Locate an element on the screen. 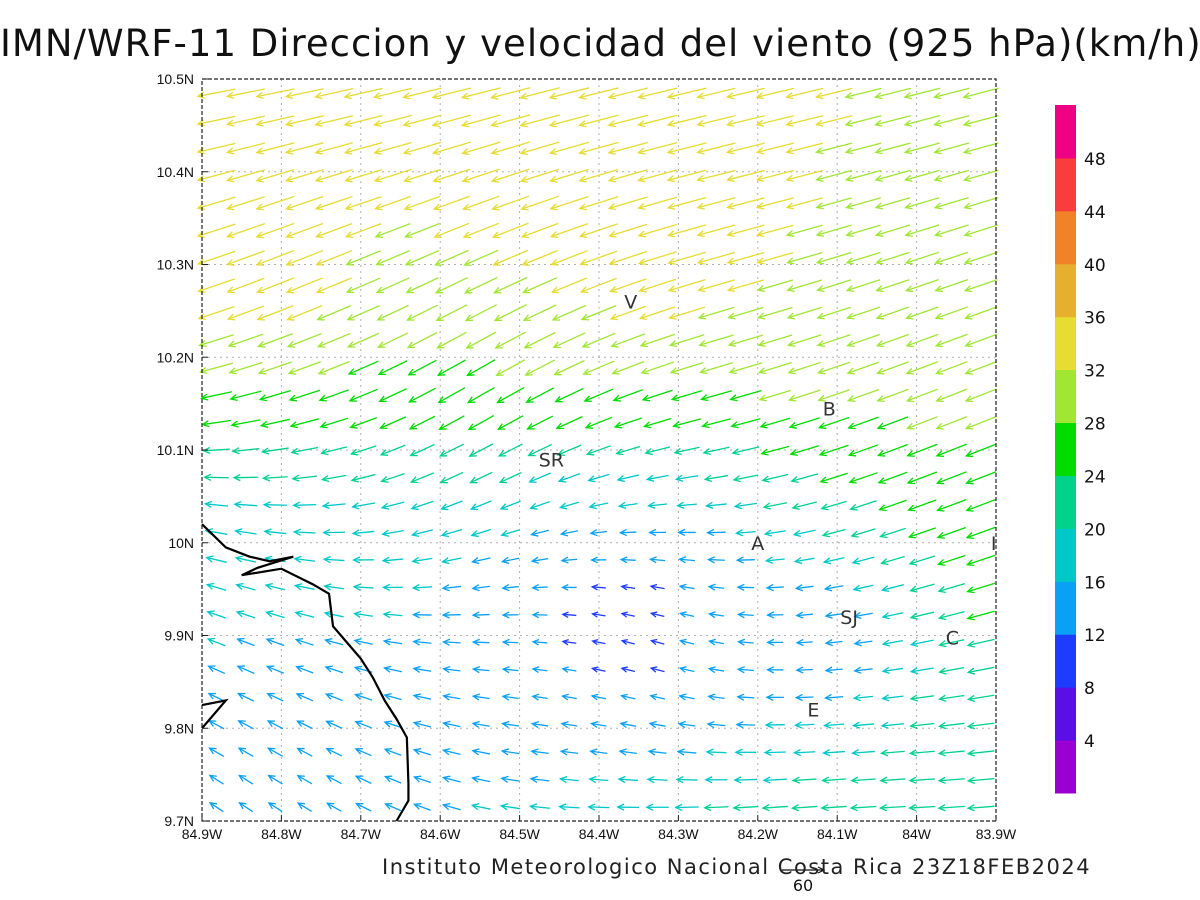  colorbar-label: 12 is located at coordinates (1095, 636).